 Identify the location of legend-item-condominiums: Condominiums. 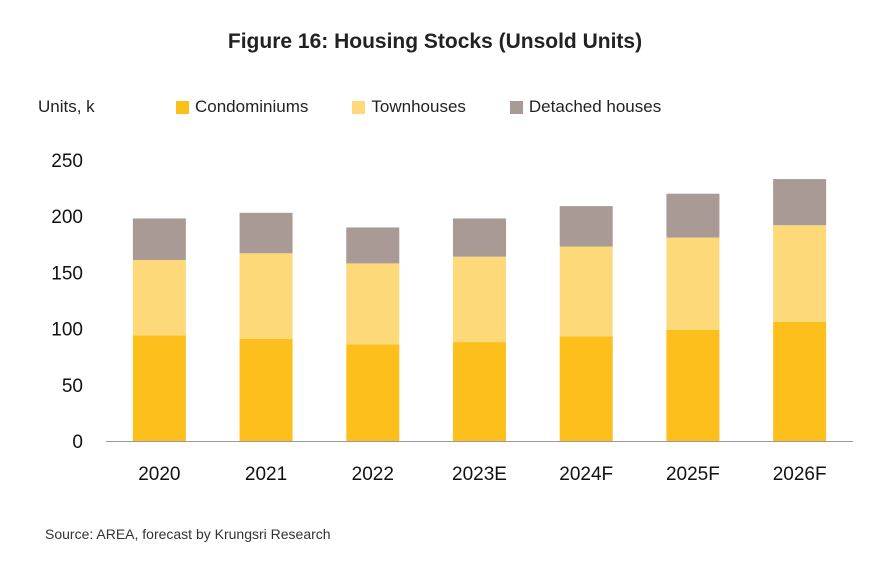
(242, 107).